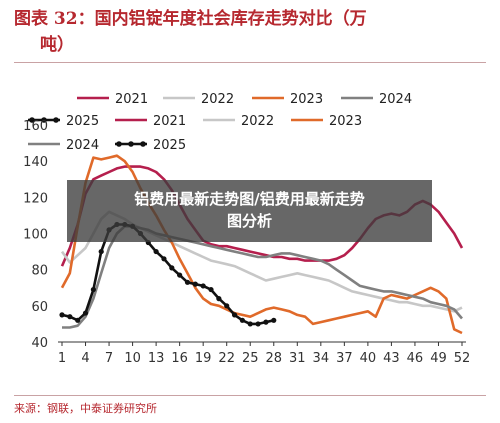  I want to click on source-note: 来源：钢联，中泰证券研究所, so click(85, 408).